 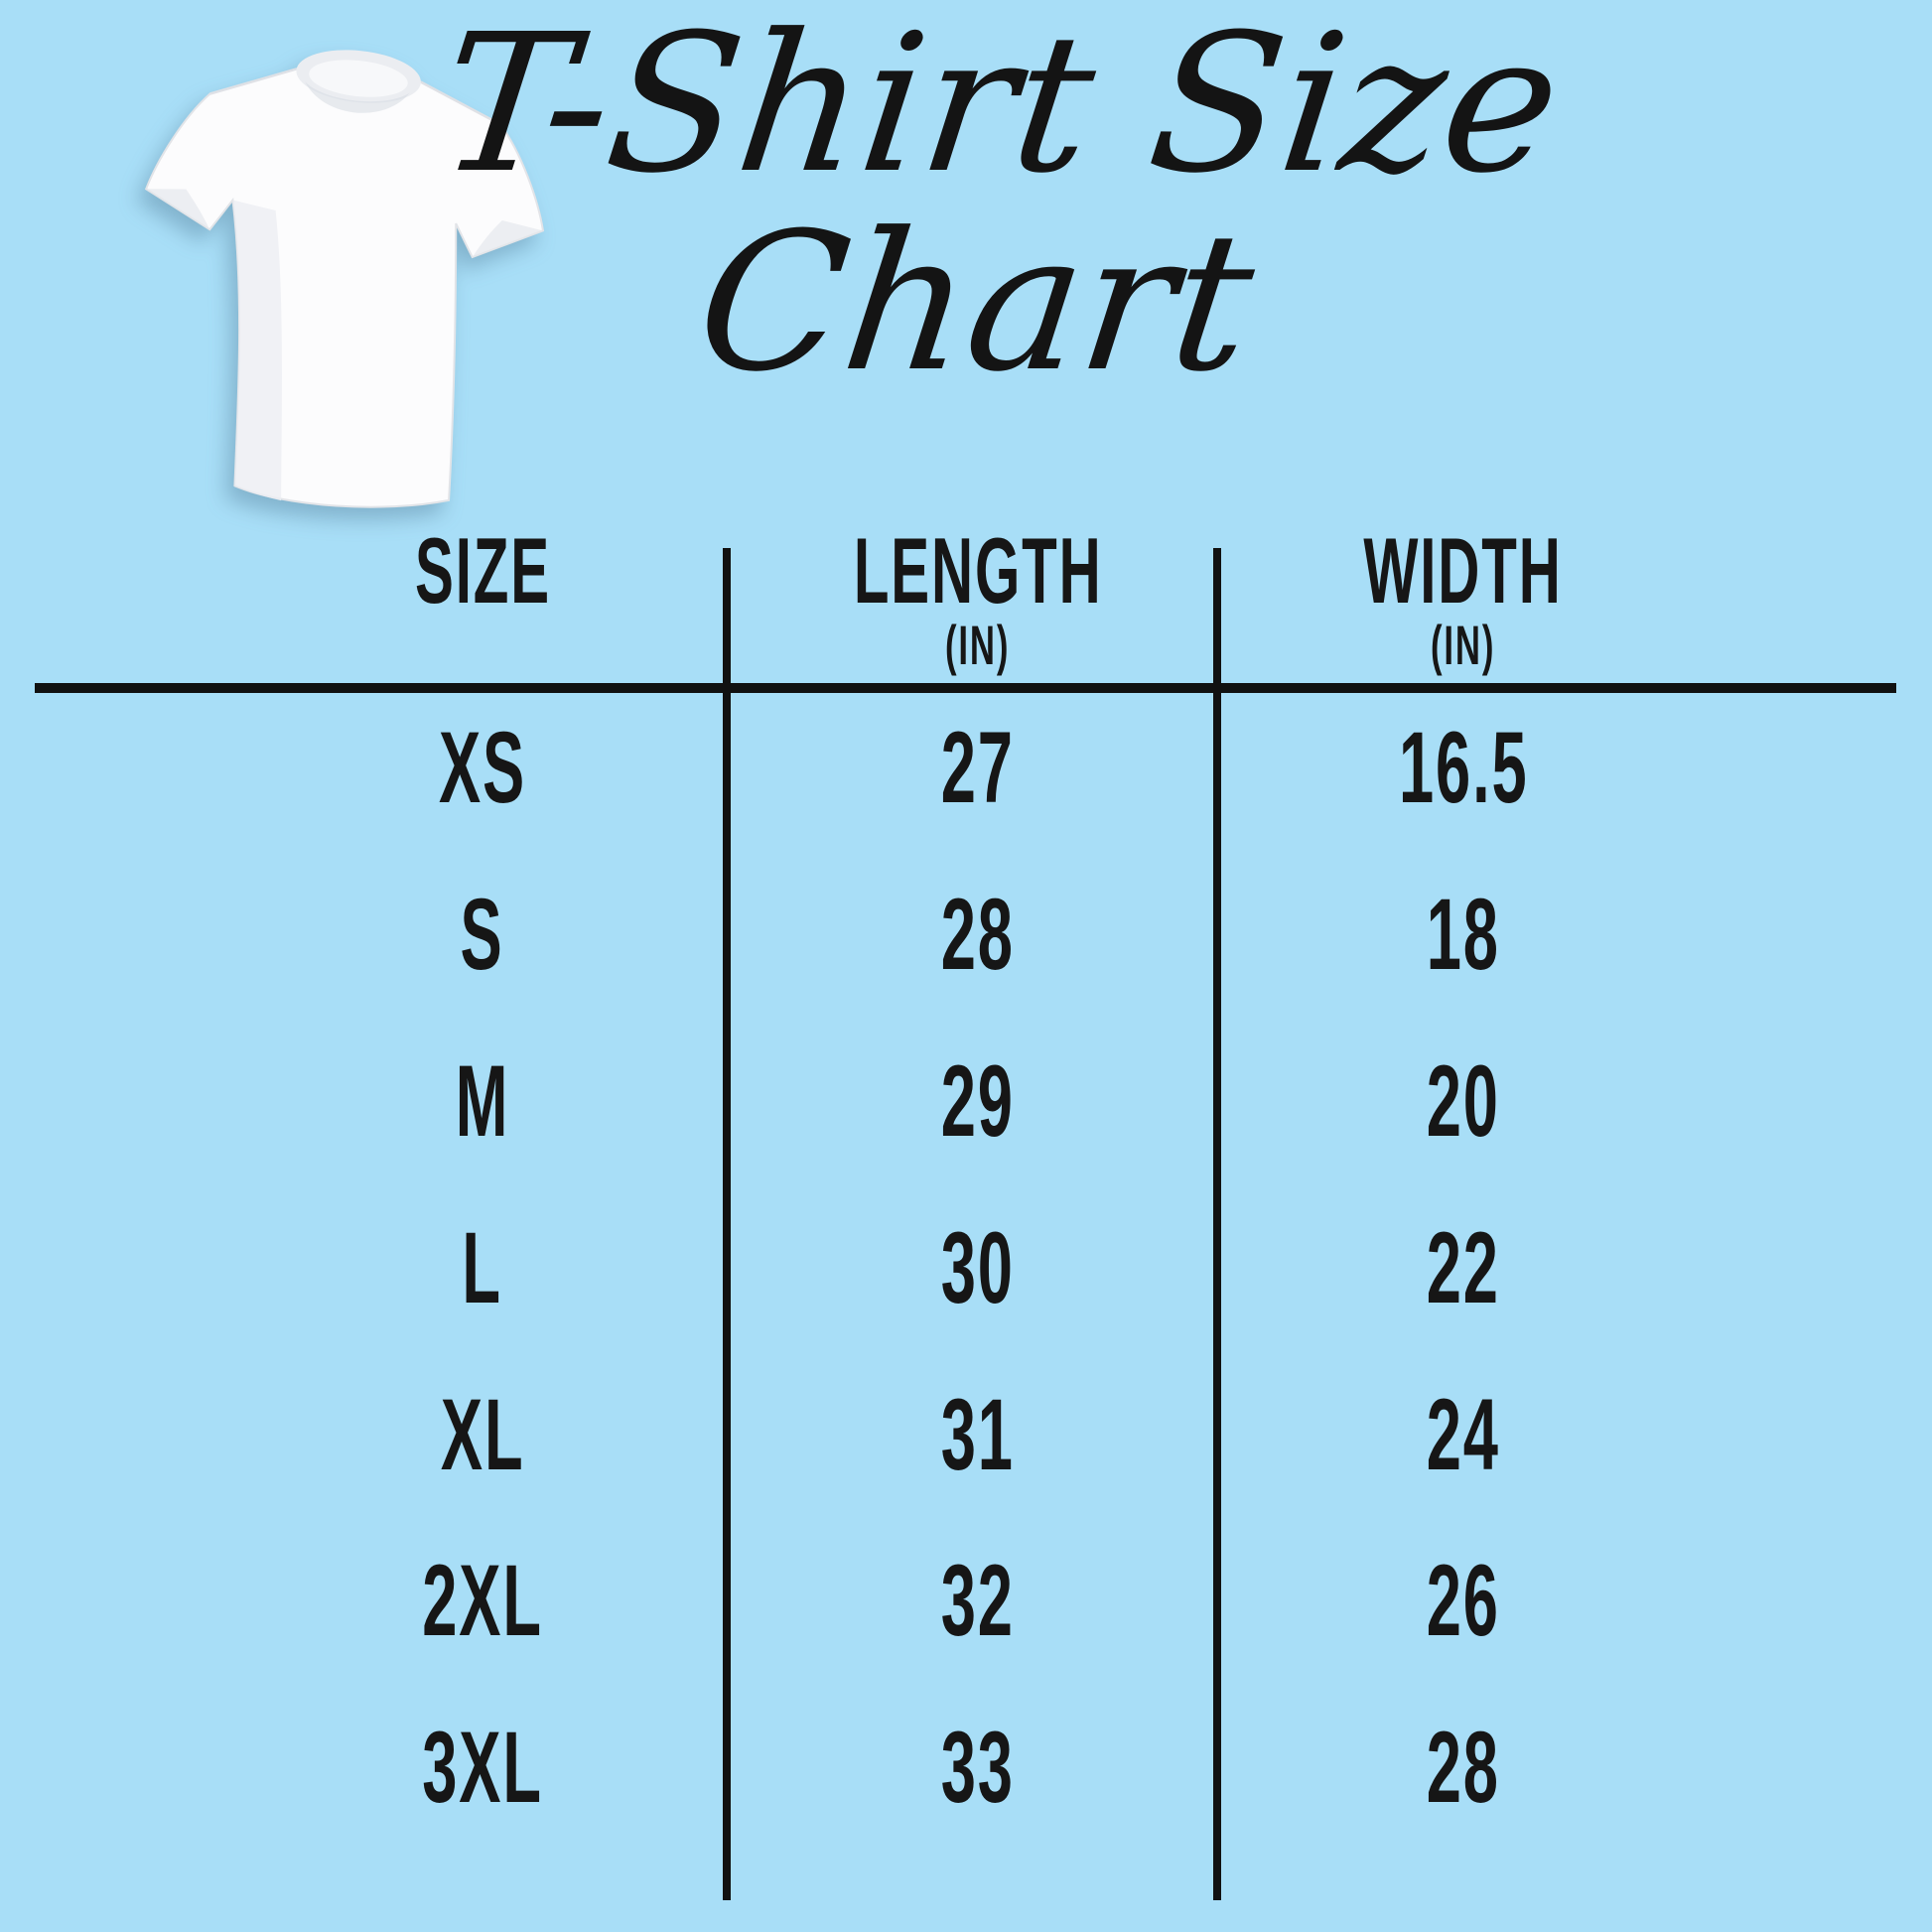 I want to click on tshirt-right-sleeve-shadow, so click(x=507, y=238).